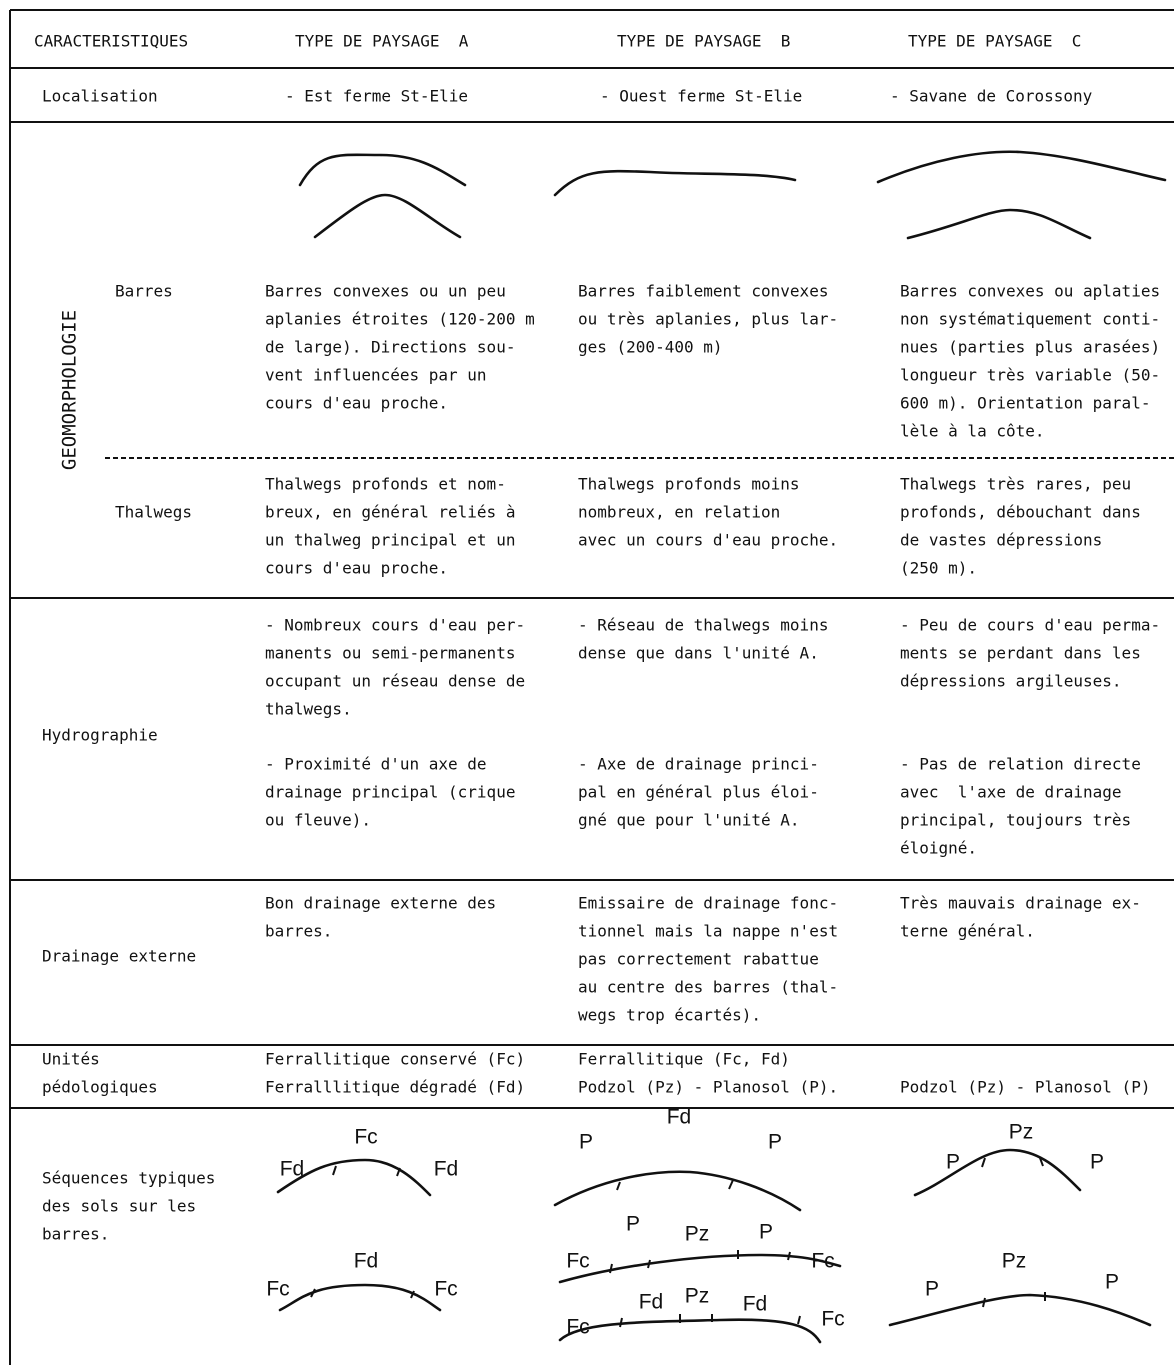 The image size is (1174, 1365). What do you see at coordinates (380, 903) in the screenshot?
I see `cell-text: Bon drainage externe des` at bounding box center [380, 903].